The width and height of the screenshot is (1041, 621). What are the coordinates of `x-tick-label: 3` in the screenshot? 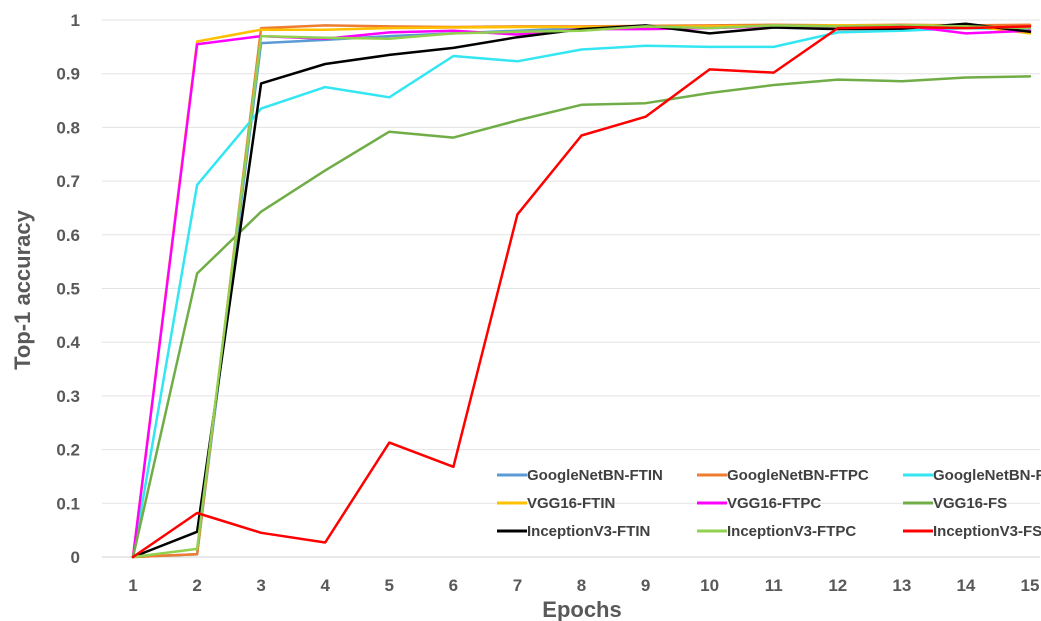 It's located at (260, 585).